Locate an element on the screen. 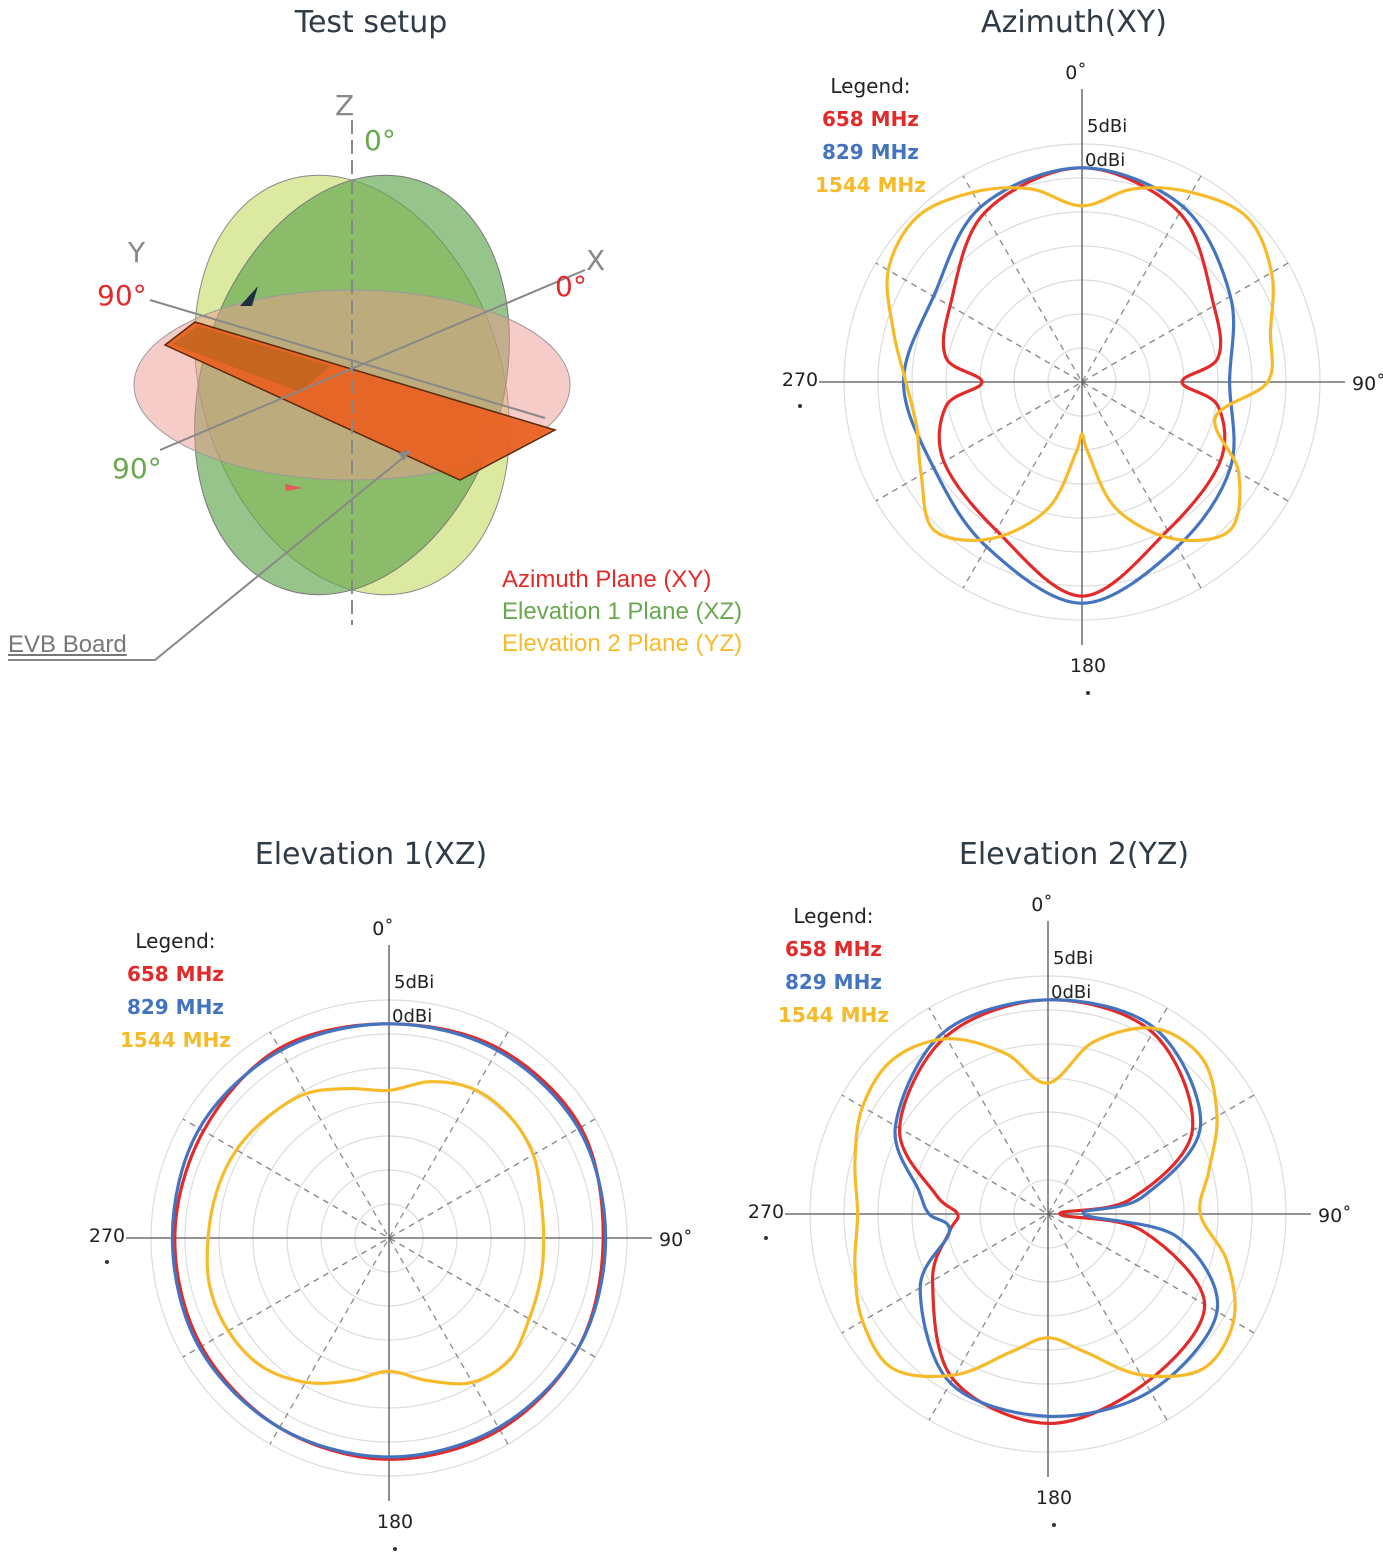  direction-arrow-icon is located at coordinates (249, 296).